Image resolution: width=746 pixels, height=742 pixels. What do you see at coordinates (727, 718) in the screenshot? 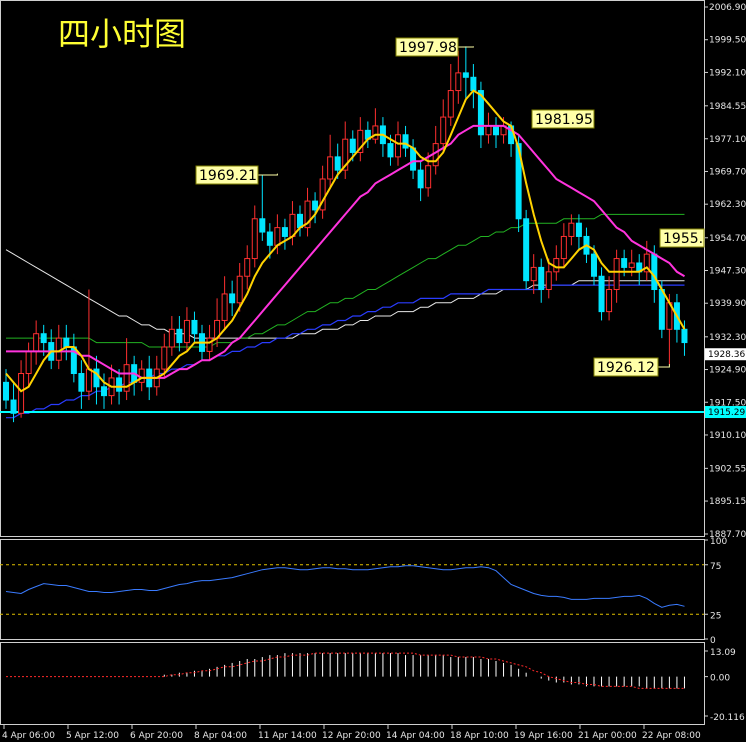
I see `macd-tick-label: -20.116` at bounding box center [727, 718].